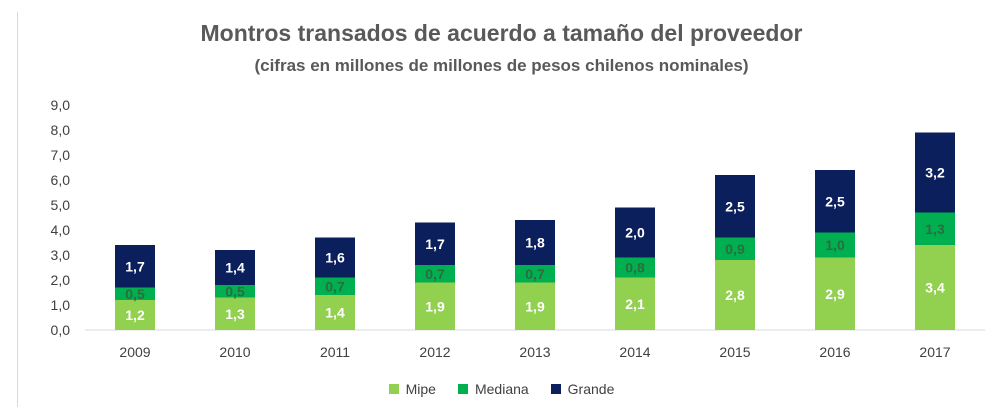  Describe the element at coordinates (61, 230) in the screenshot. I see `y-tick-label: 4,0` at that location.